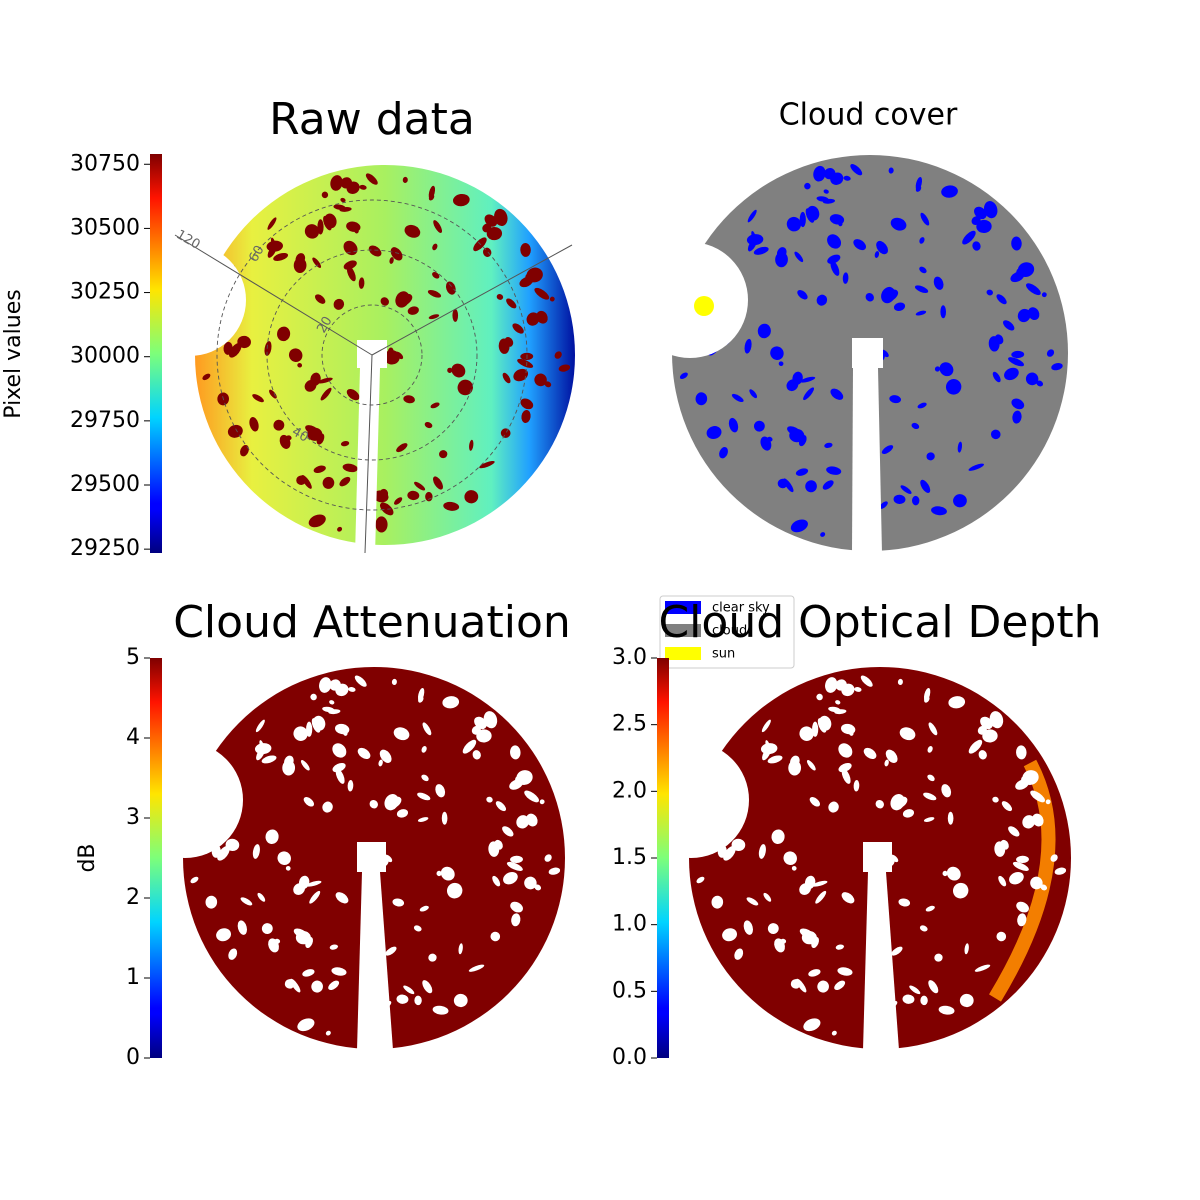  I want to click on legend-swatch, so click(683, 630).